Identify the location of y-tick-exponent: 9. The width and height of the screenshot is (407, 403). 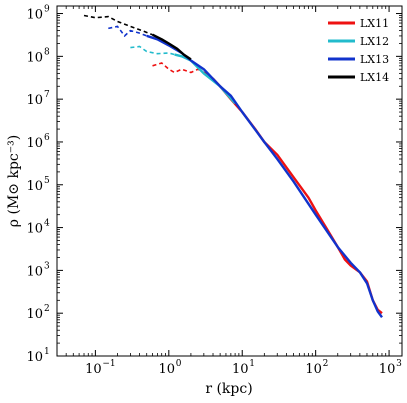
(47, 10).